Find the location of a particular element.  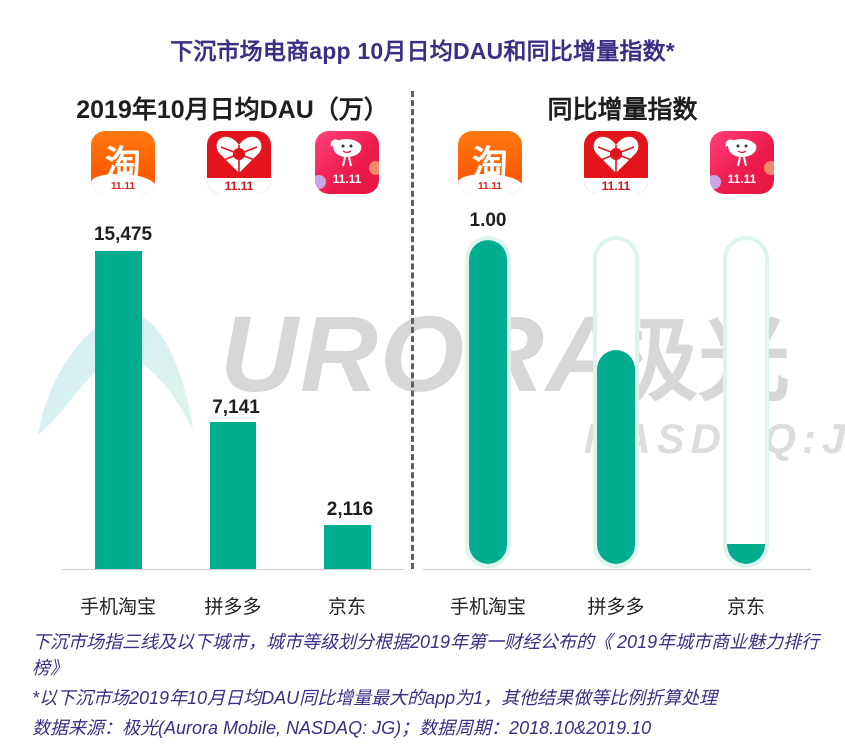

pill-fill-pinduoduo-index is located at coordinates (616, 457).